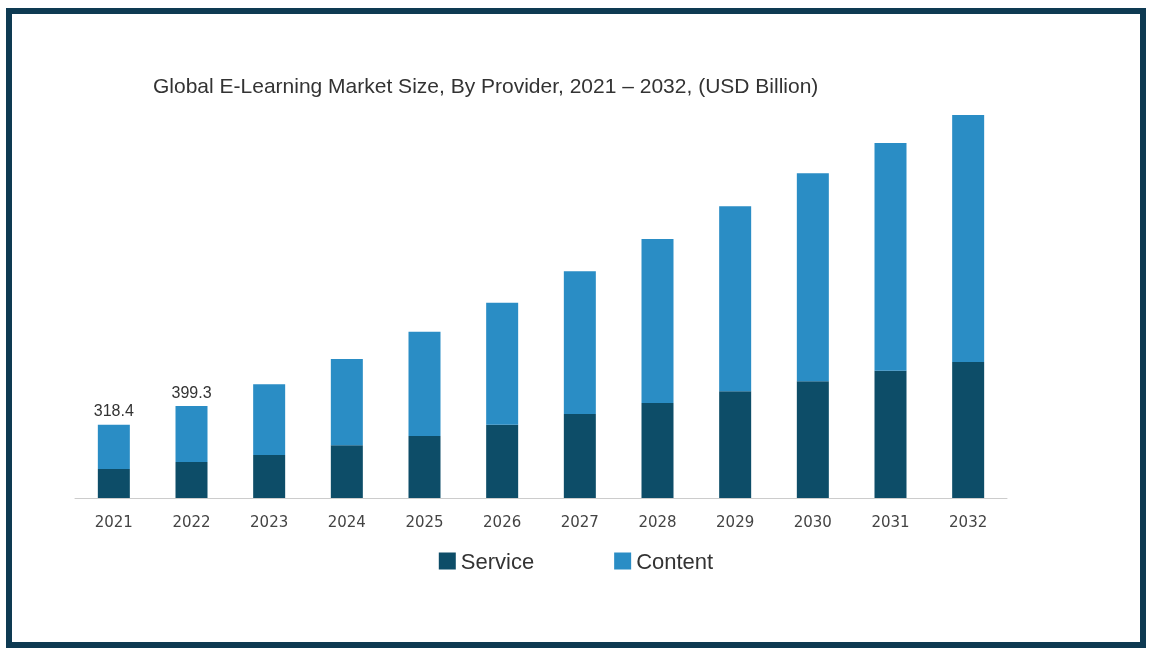 The height and width of the screenshot is (651, 1152). What do you see at coordinates (735, 521) in the screenshot?
I see `x-tick-label: 2029` at bounding box center [735, 521].